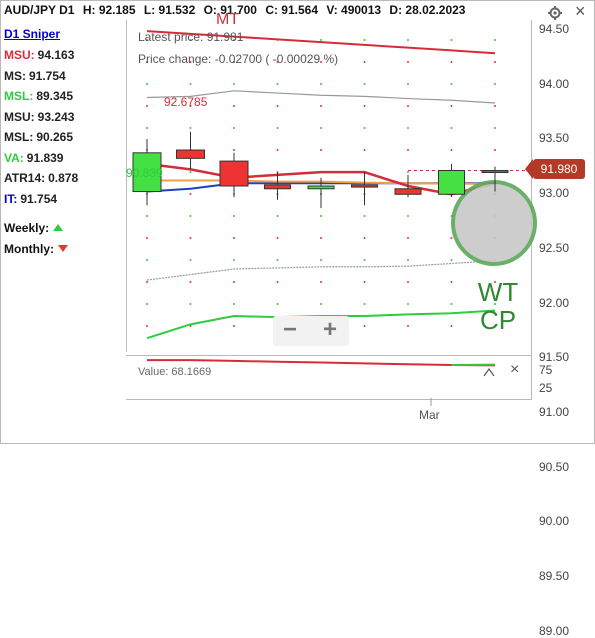 The image size is (595, 638). I want to click on y-tick-label: 92.50, so click(554, 248).